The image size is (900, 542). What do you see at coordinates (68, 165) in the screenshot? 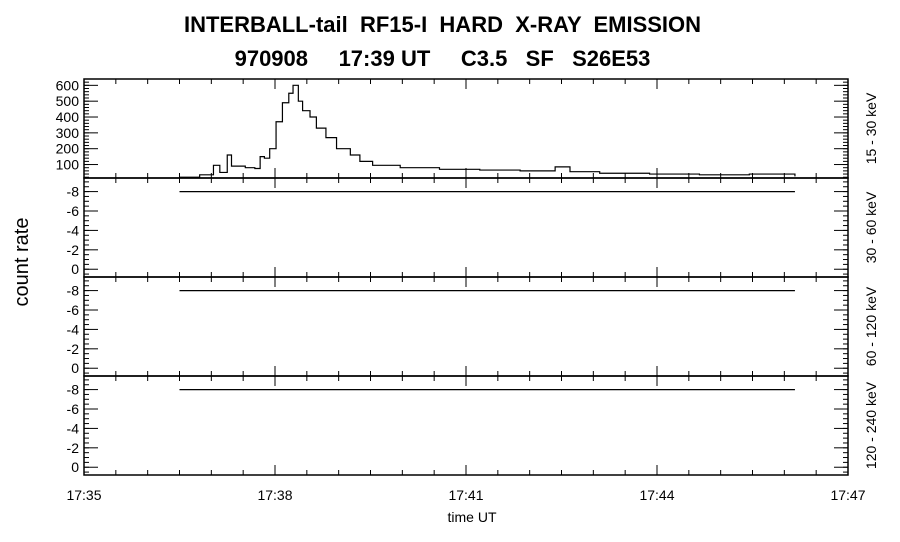
I see `y-tick-label: 100` at bounding box center [68, 165].